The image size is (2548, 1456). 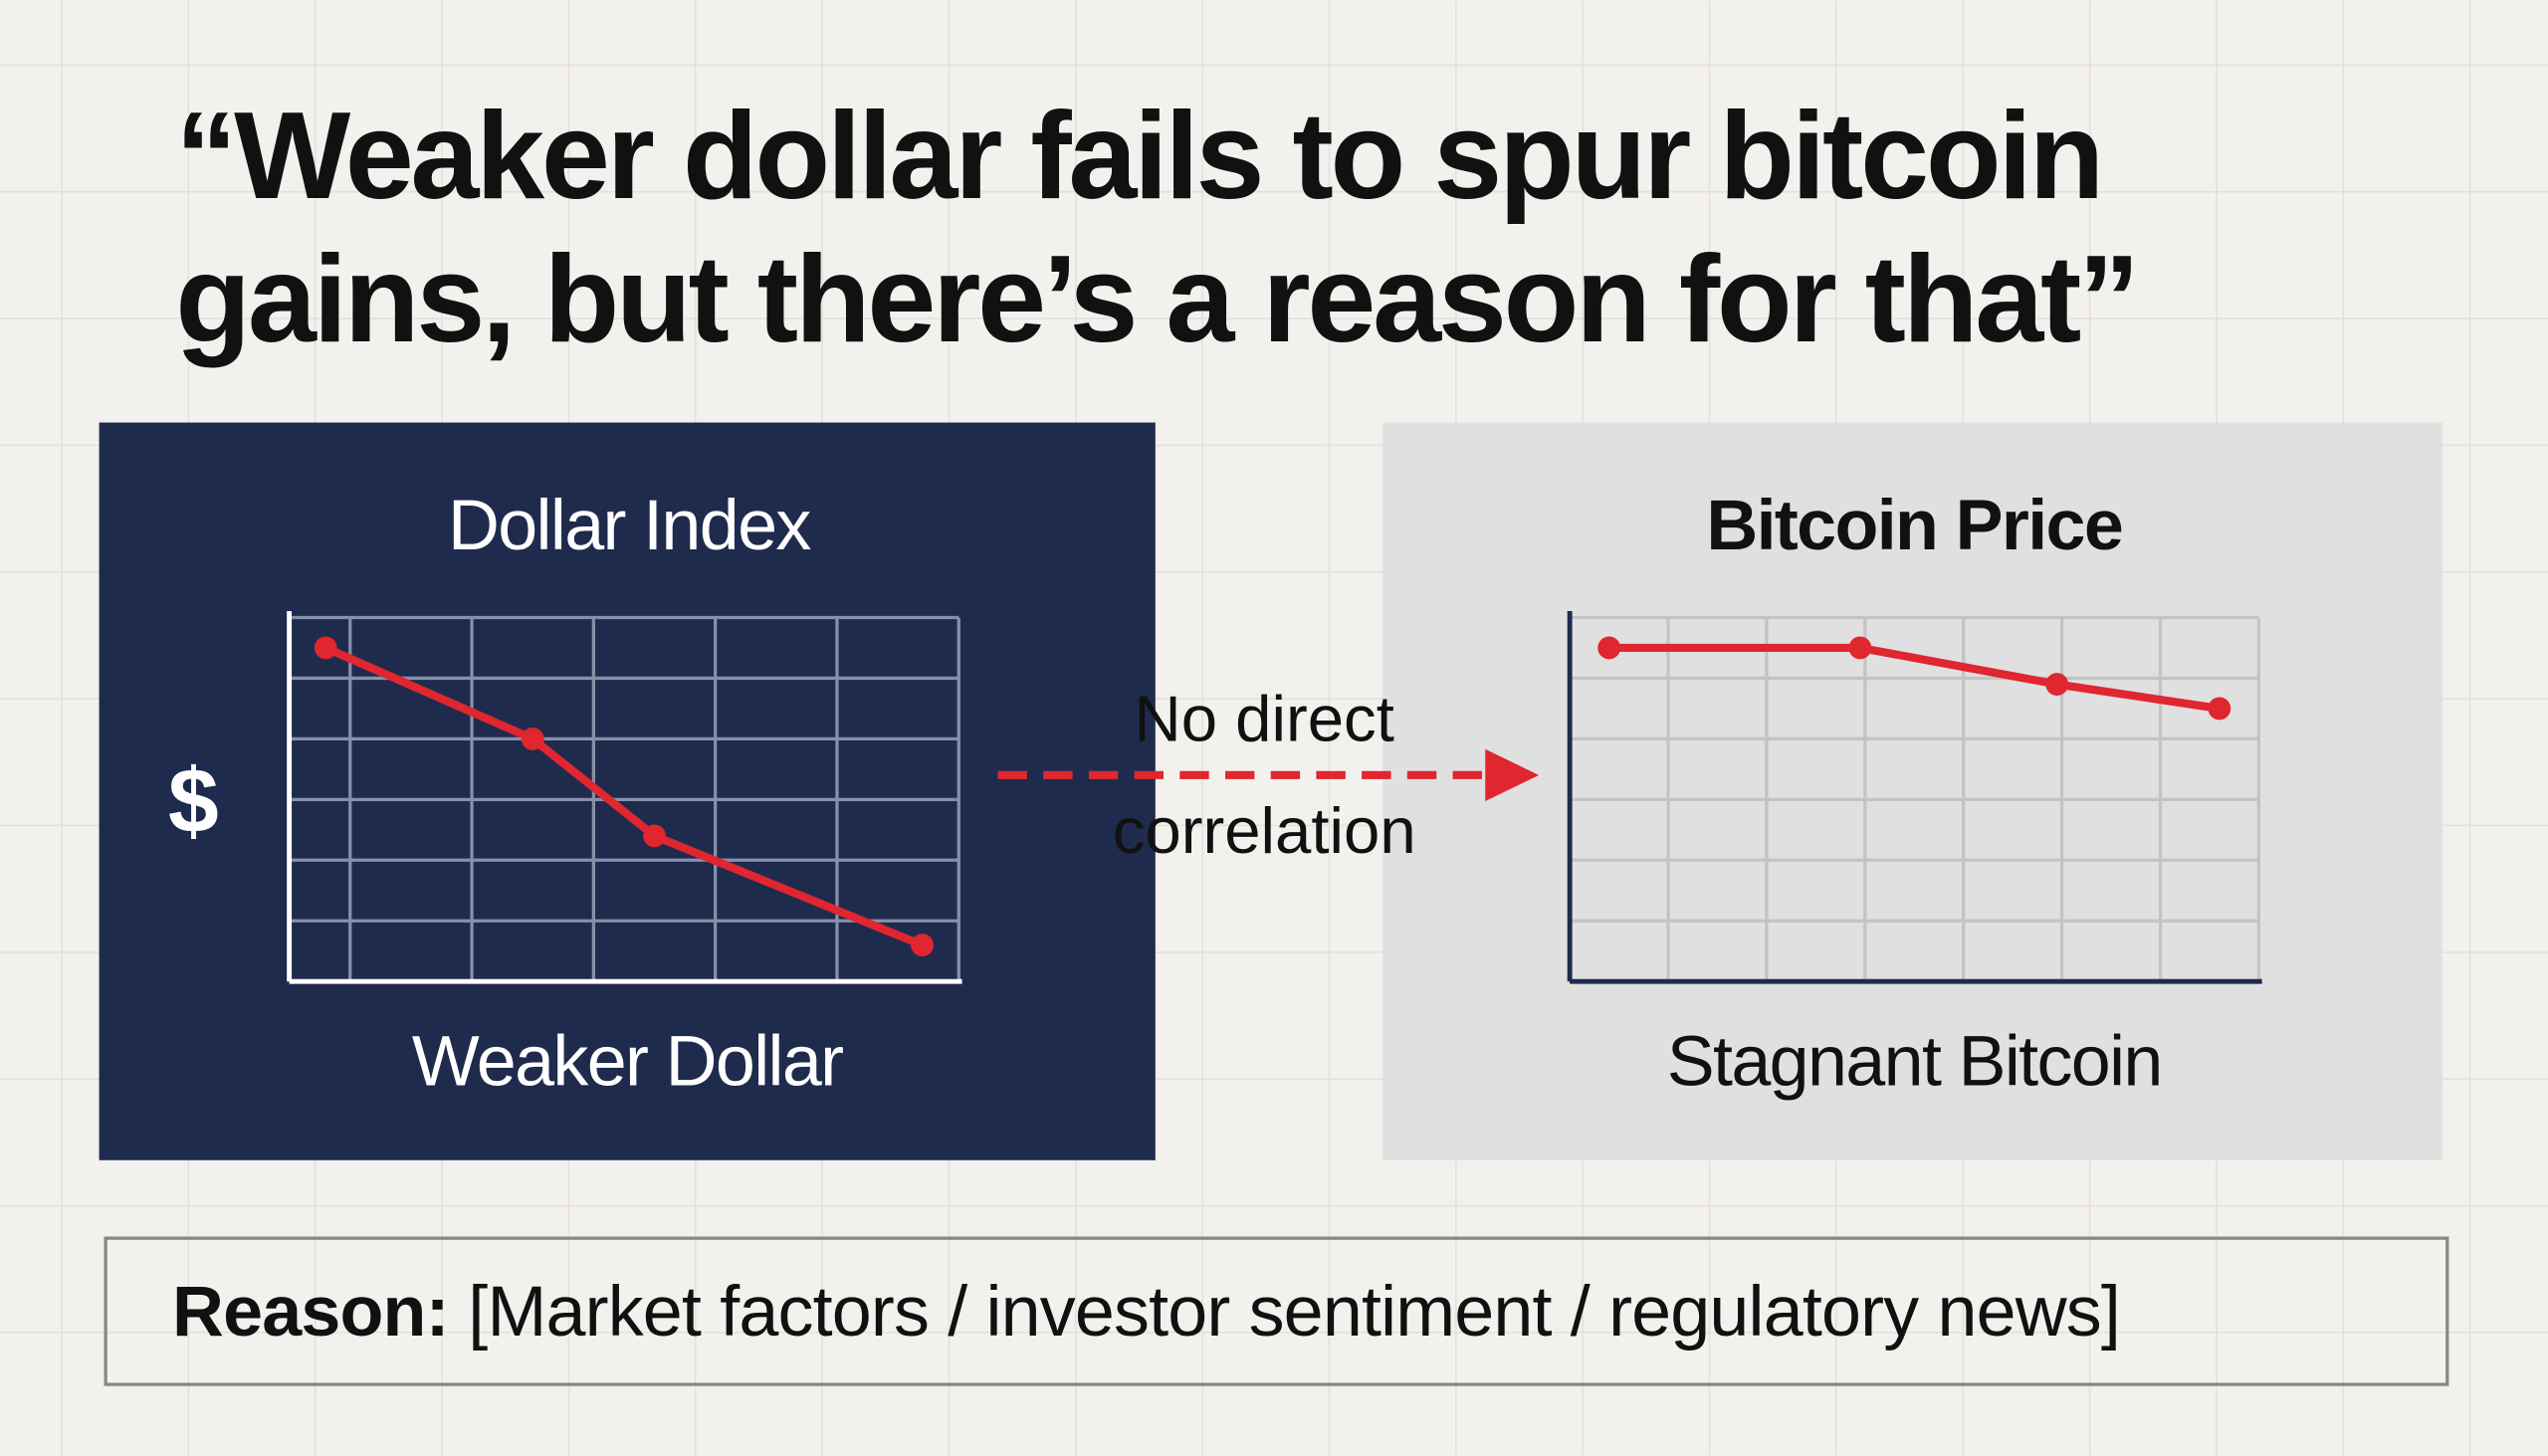 What do you see at coordinates (627, 1062) in the screenshot?
I see `panel-caption: Weaker Dollar` at bounding box center [627, 1062].